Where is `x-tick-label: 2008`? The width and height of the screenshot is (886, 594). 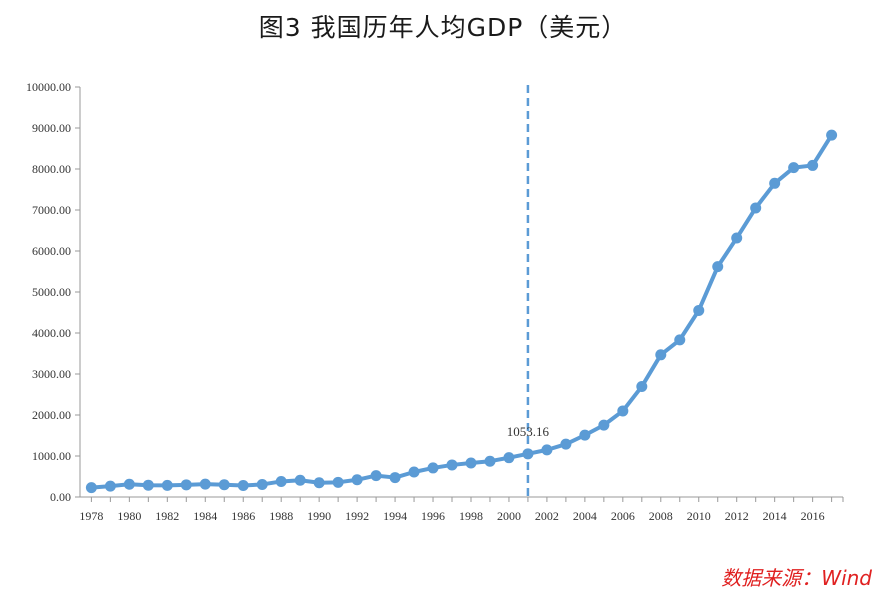
x-tick-label: 2008 is located at coordinates (661, 516).